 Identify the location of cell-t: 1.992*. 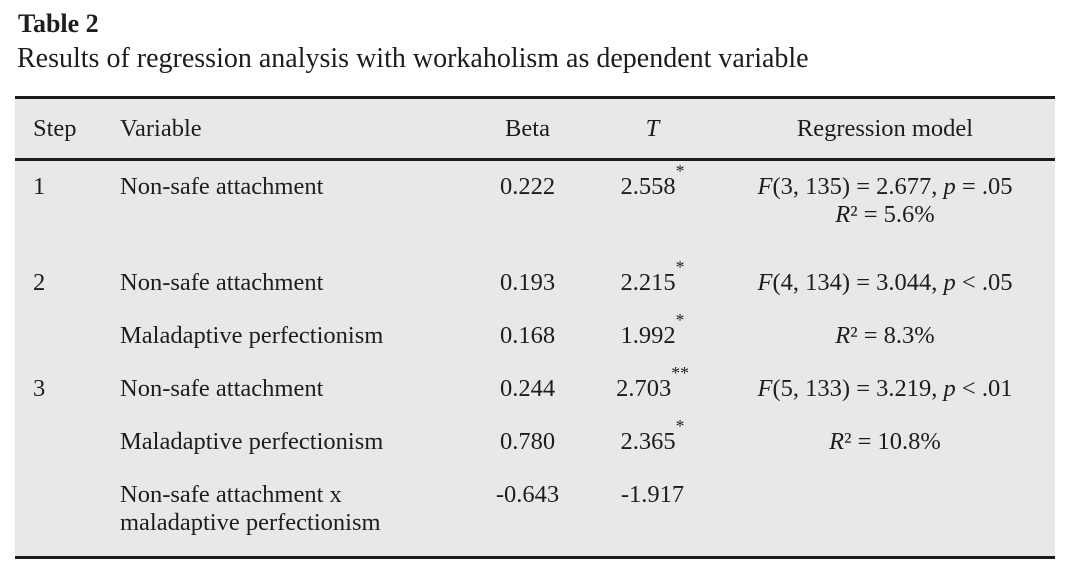
(652, 336).